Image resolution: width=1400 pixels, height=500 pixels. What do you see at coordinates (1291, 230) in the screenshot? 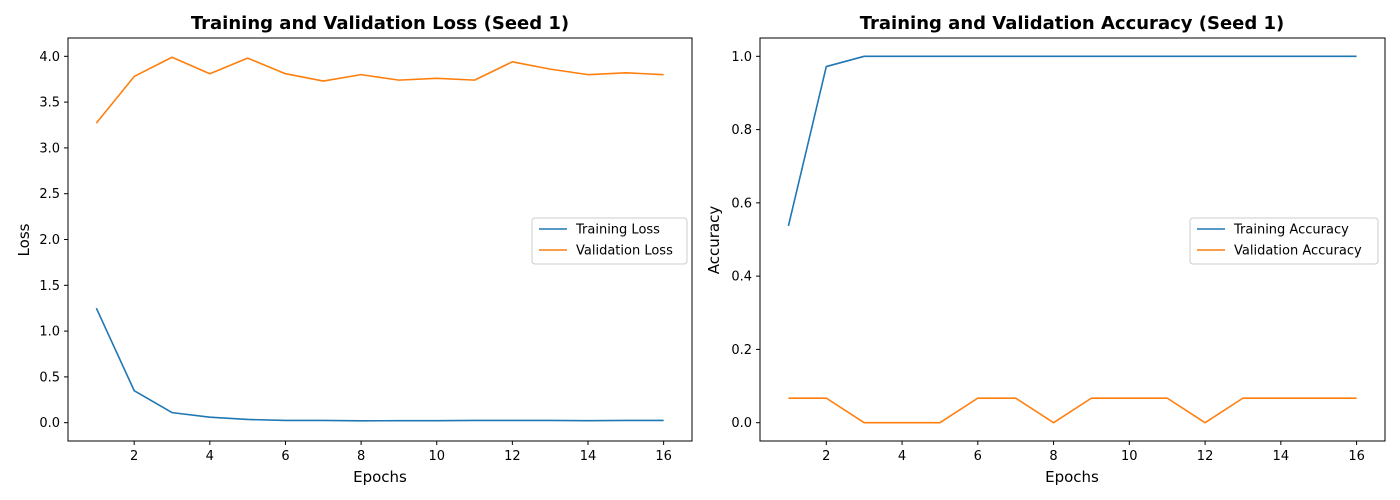
I see `accuracy-legend-label-training: Training Accuracy` at bounding box center [1291, 230].